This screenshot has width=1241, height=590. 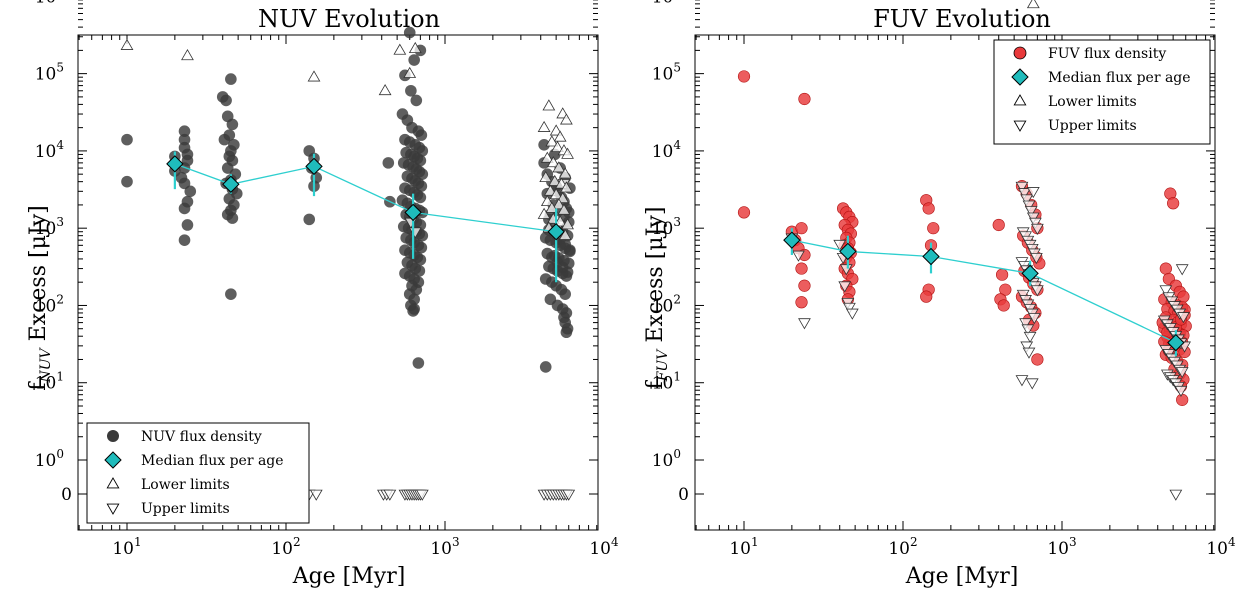 What do you see at coordinates (113, 483) in the screenshot?
I see `nuv-legend-marker-lower` at bounding box center [113, 483].